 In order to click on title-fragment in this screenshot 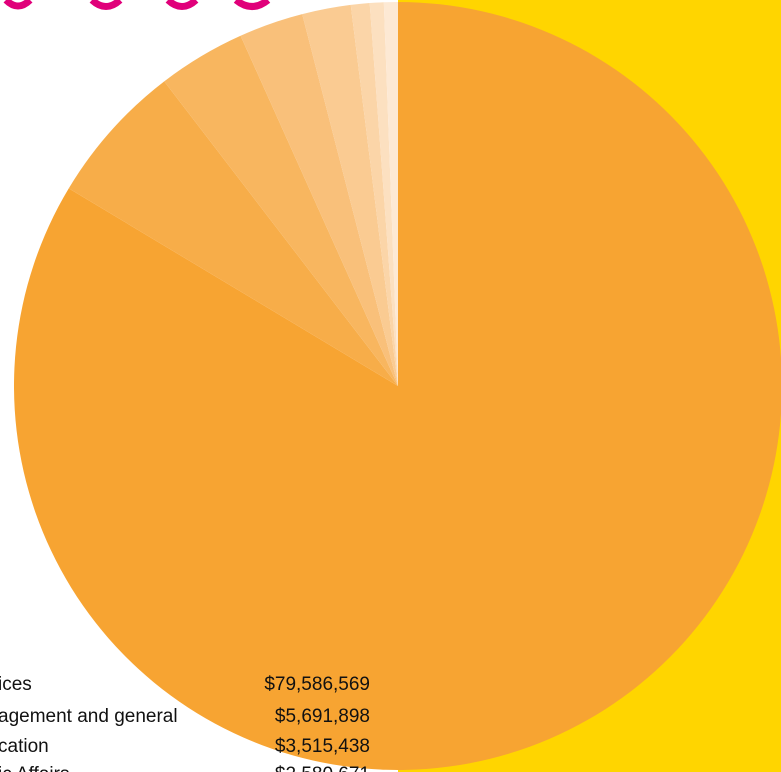, I will do `click(137, 5)`.